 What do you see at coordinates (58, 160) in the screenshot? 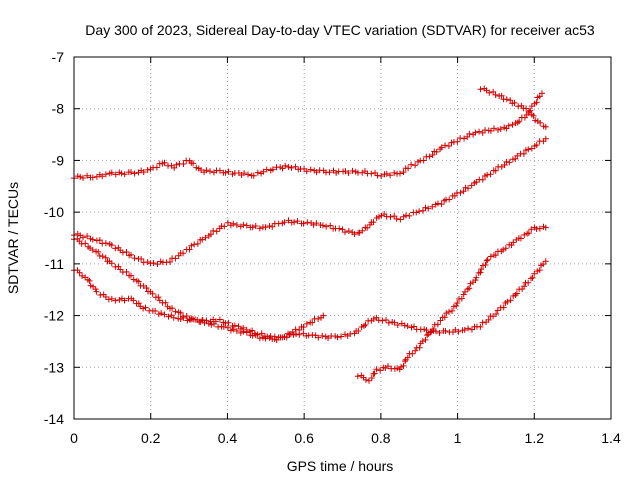
I see `y-tick-label: -9` at bounding box center [58, 160].